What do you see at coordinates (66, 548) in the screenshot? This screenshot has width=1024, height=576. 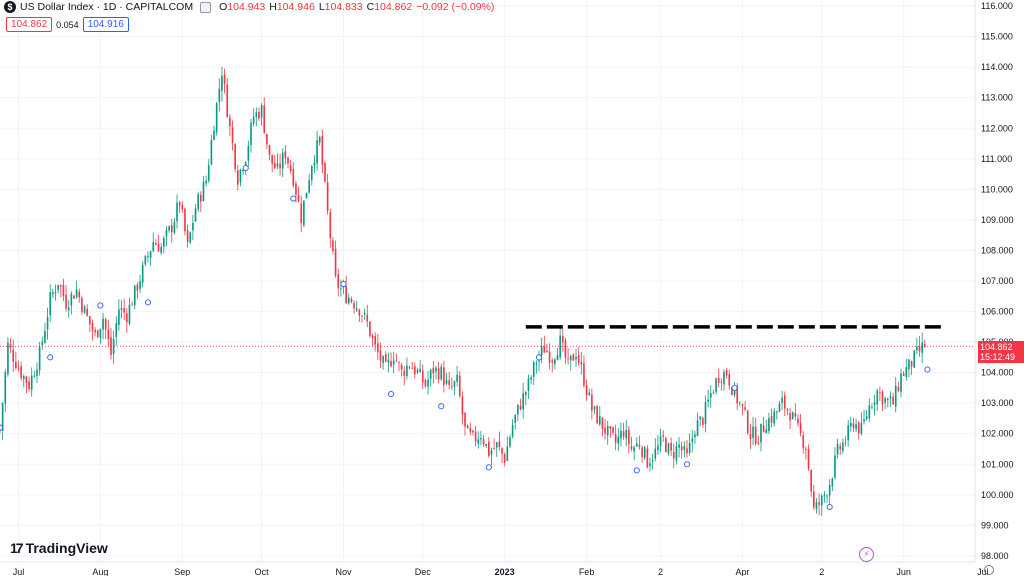 I see `tradingview-logo-text: TradingView` at bounding box center [66, 548].